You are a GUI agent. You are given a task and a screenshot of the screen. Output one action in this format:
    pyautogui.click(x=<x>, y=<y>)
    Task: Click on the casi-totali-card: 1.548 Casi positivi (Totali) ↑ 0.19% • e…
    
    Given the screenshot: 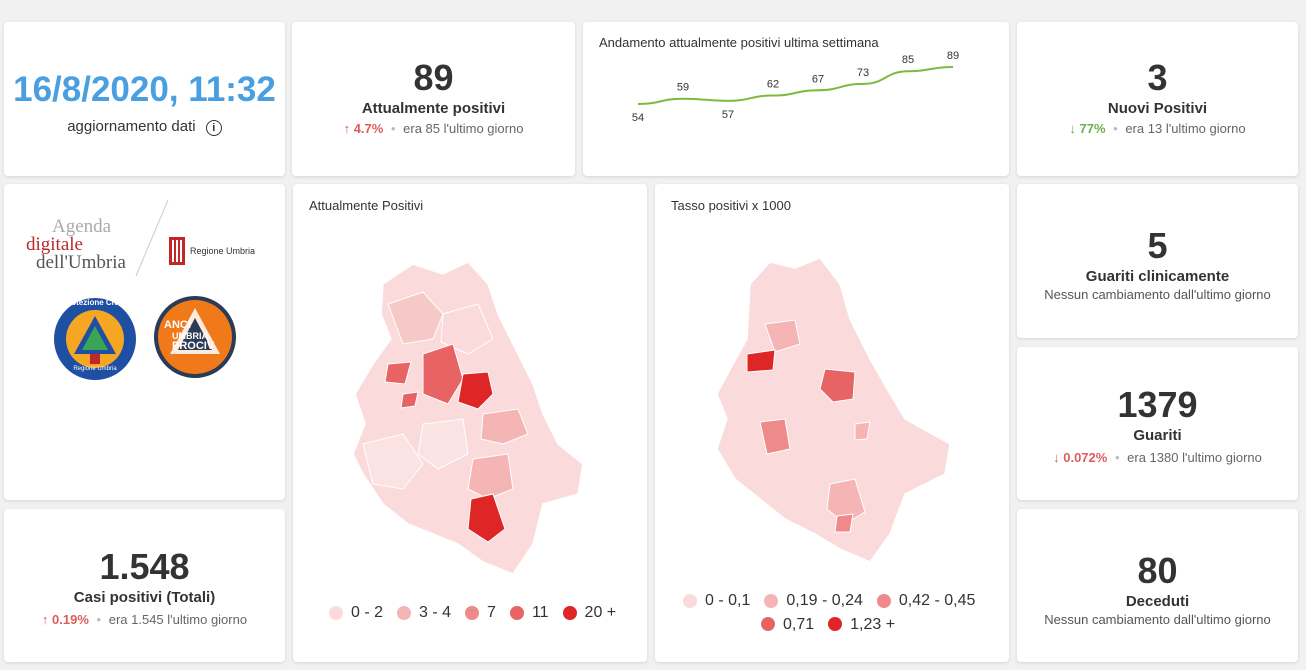 What is the action you would take?
    pyautogui.click(x=144, y=585)
    